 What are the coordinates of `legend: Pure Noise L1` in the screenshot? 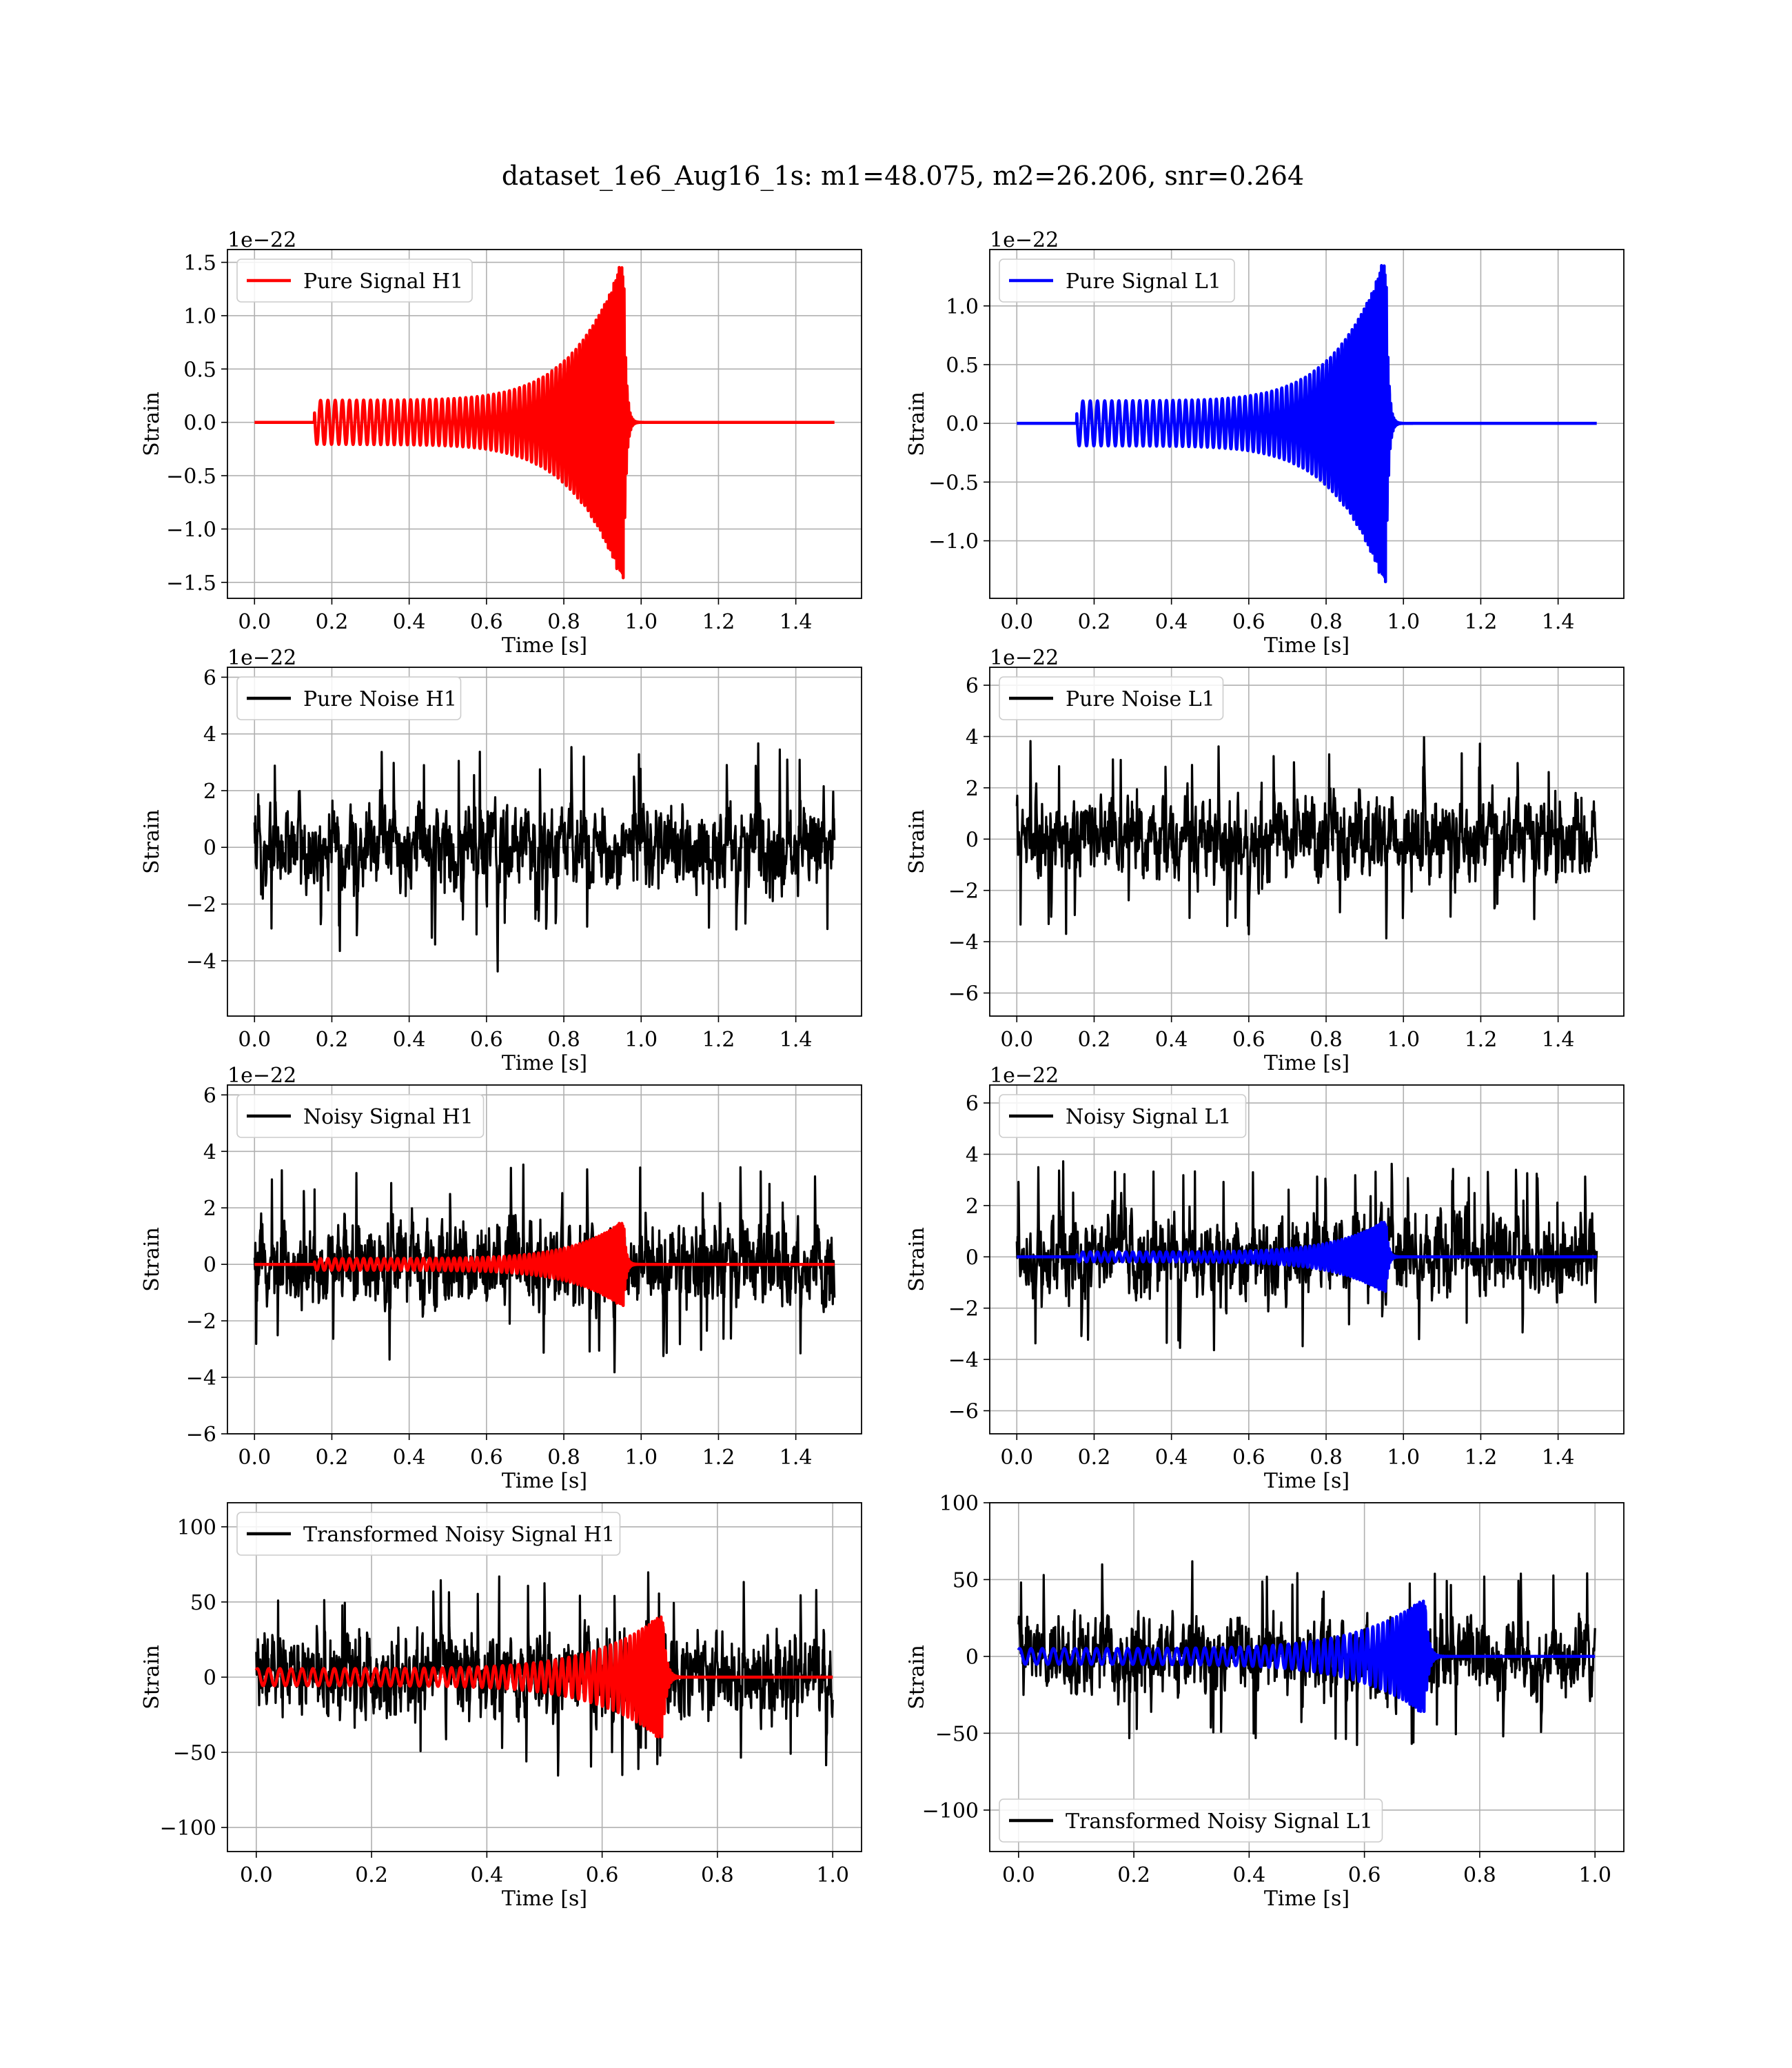 It's located at (1111, 698).